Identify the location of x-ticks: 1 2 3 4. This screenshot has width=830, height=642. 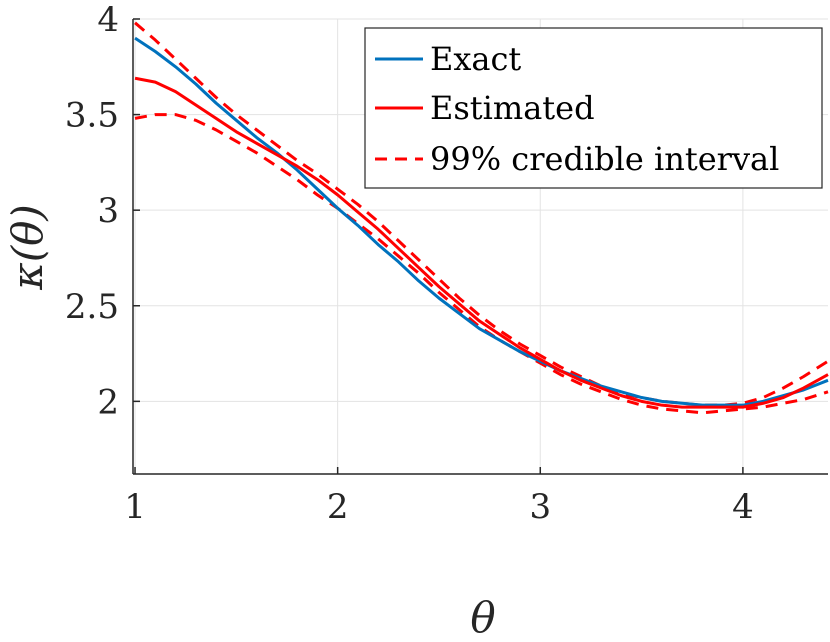
(439, 497).